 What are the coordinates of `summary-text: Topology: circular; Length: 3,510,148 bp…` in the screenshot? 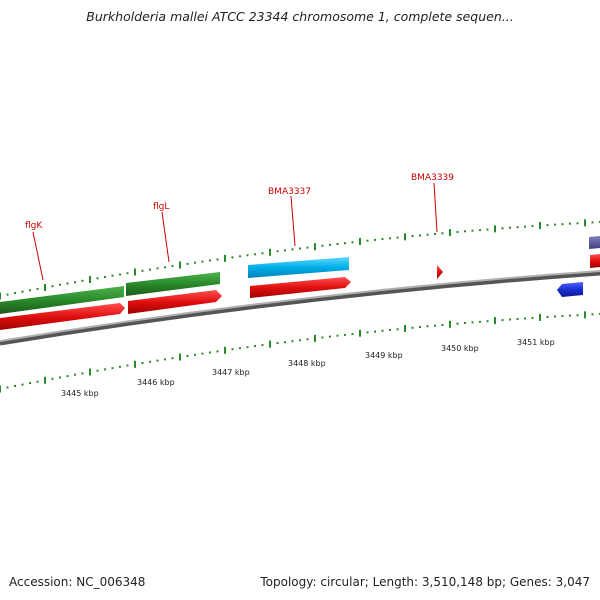 It's located at (425, 582).